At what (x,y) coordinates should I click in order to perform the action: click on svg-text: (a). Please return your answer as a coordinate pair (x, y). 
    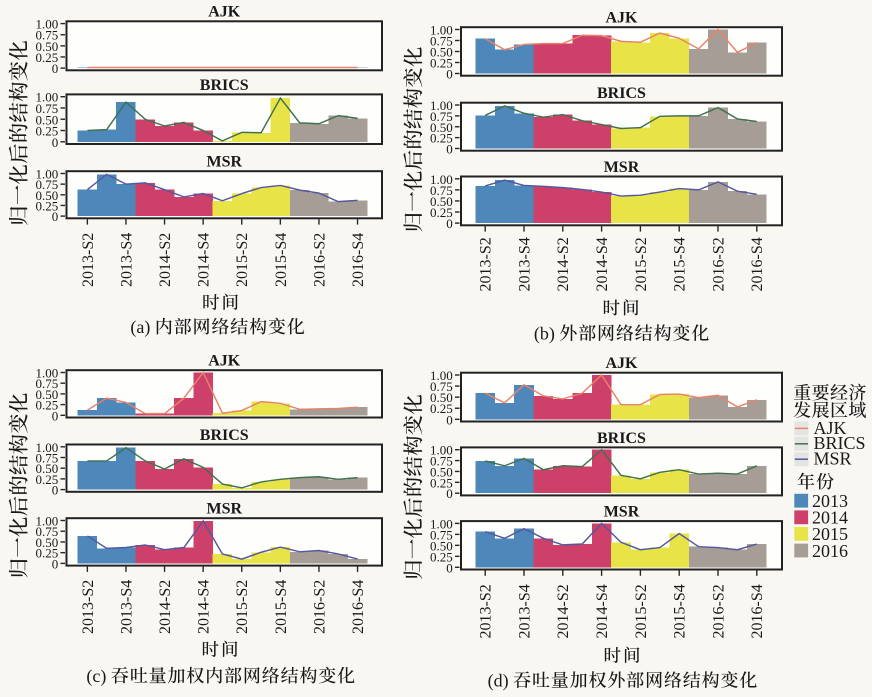
    Looking at the image, I should click on (140, 327).